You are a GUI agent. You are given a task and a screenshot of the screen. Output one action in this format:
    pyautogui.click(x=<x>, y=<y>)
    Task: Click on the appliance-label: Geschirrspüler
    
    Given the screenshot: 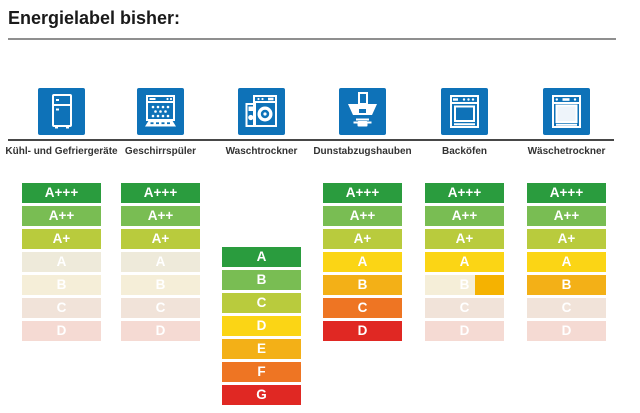 What is the action you would take?
    pyautogui.click(x=160, y=151)
    